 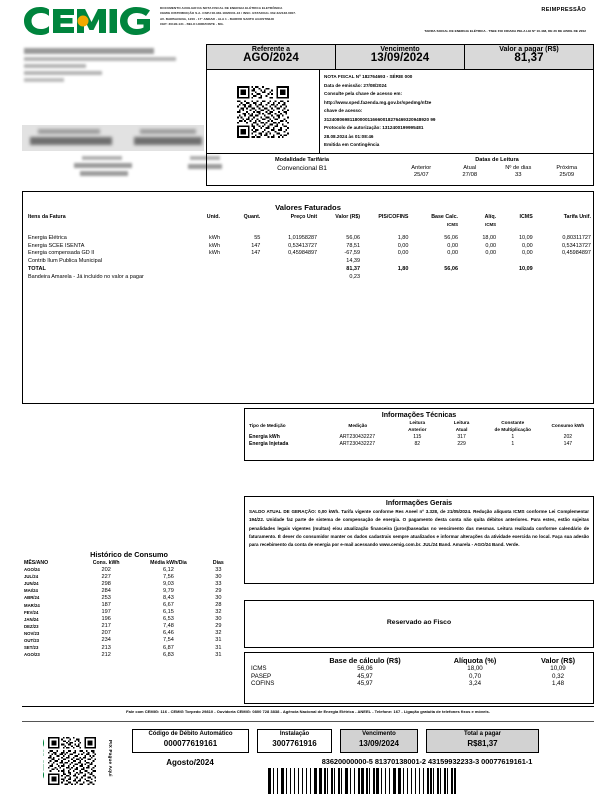 I want to click on table-row-total: TOTAL 81,37 1,80 56,06 10,09, so click(x=308, y=269).